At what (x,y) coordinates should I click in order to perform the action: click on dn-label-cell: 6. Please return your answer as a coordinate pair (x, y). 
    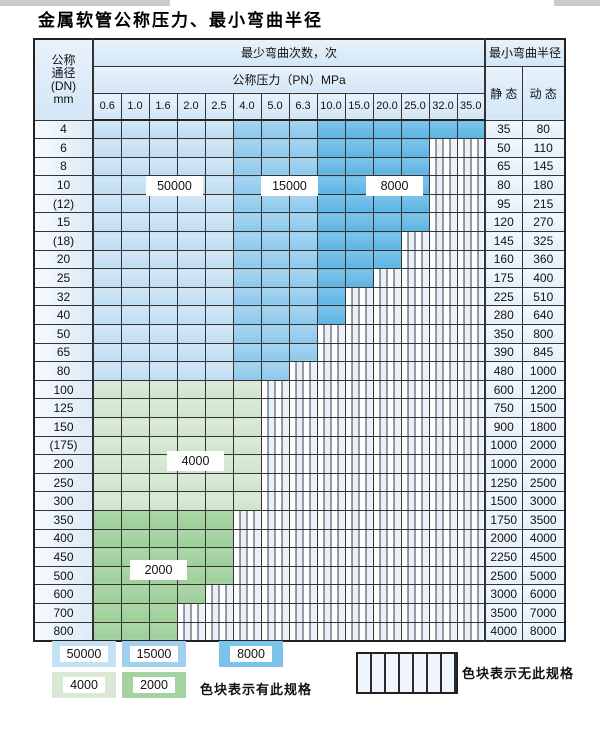
    Looking at the image, I should click on (63, 148).